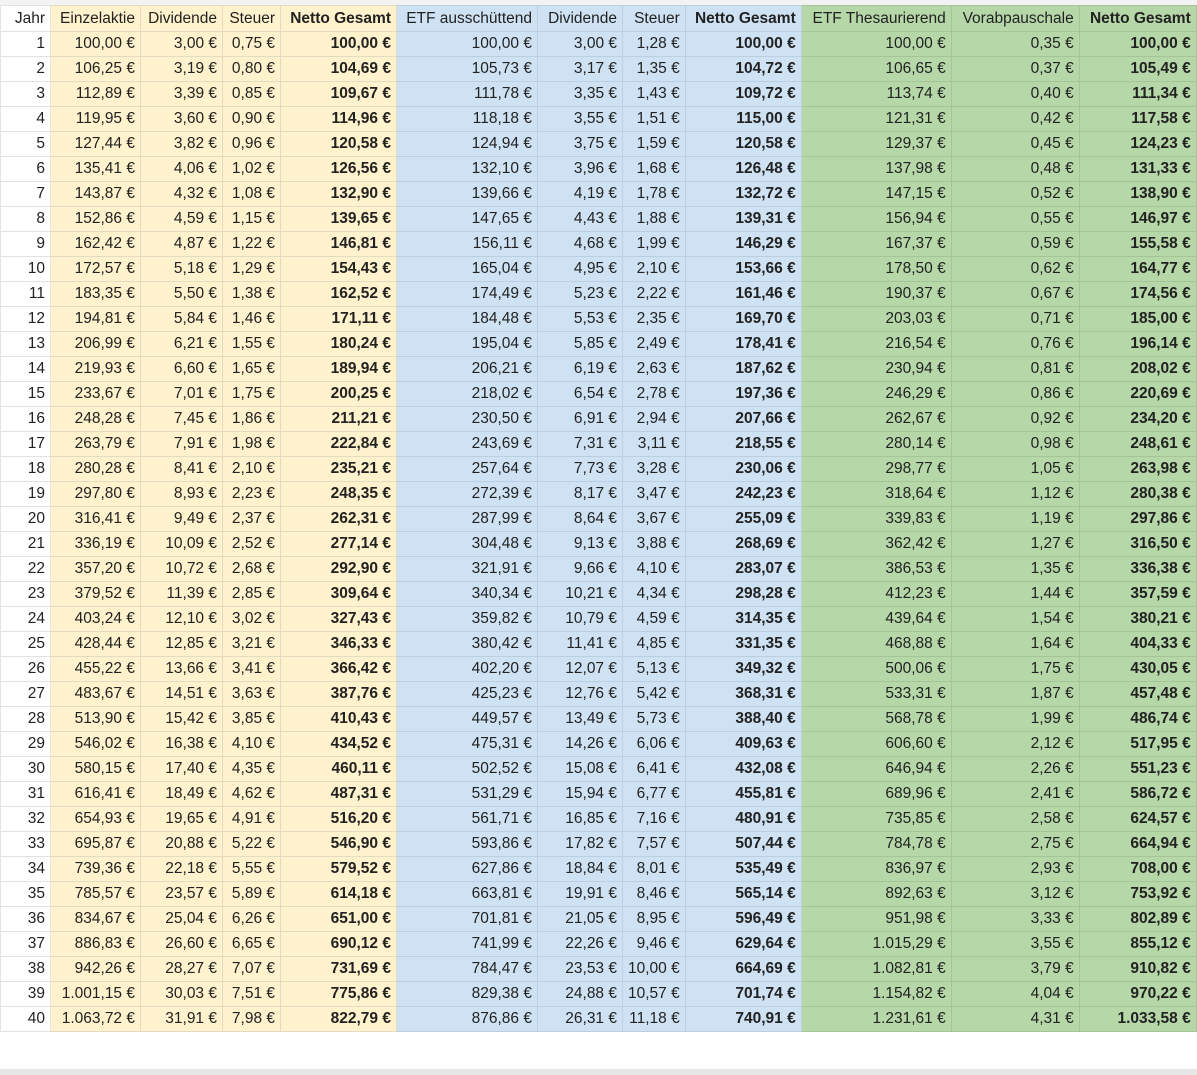 This screenshot has height=1075, width=1197. Describe the element at coordinates (876, 269) in the screenshot. I see `cell-etf-thesaurierend: 178,50 €` at that location.